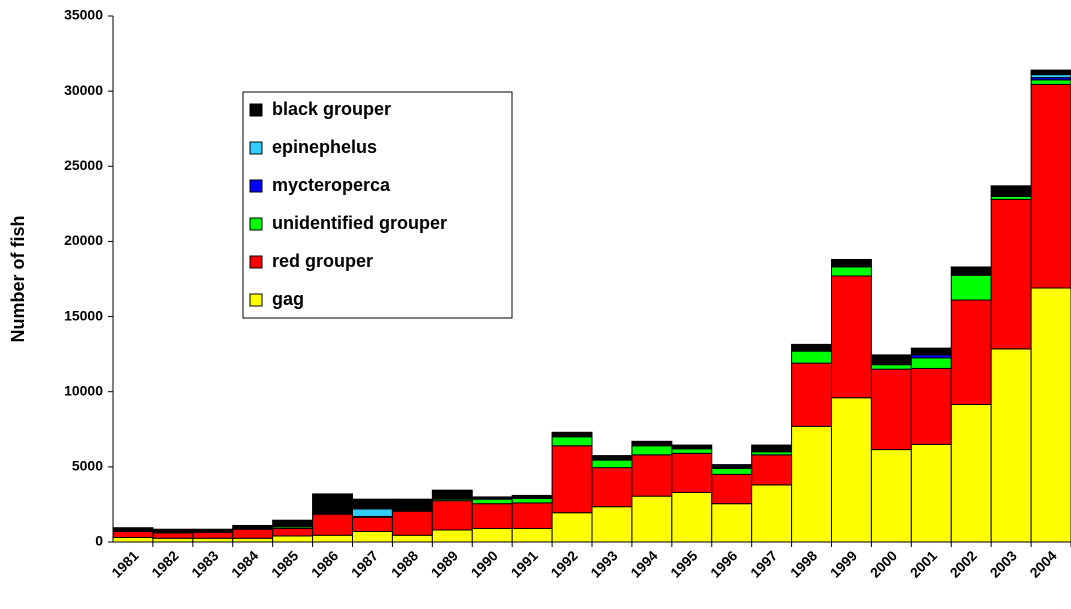 The width and height of the screenshot is (1071, 609). I want to click on x-tick-label: 1990, so click(484, 563).